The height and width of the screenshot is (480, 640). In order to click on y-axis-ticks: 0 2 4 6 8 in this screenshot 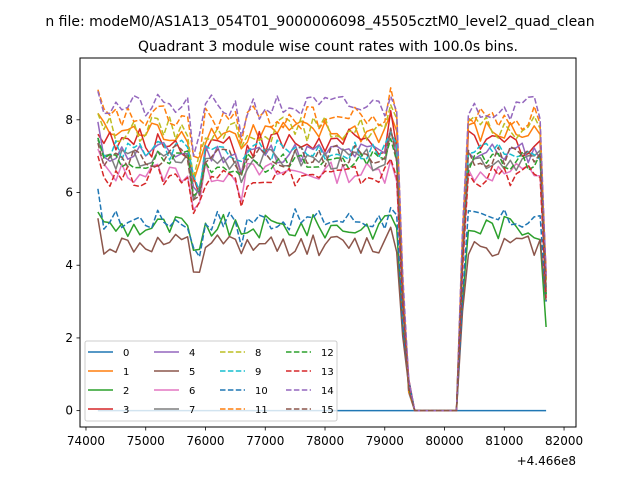, I will do `click(72, 265)`.